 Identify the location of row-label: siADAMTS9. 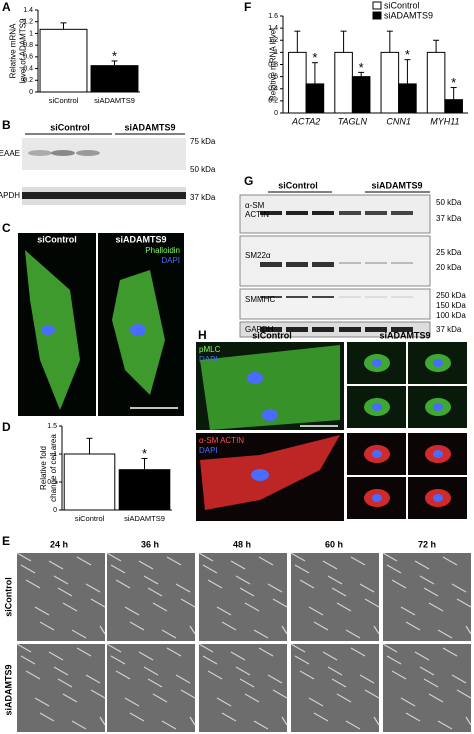
(8, 689).